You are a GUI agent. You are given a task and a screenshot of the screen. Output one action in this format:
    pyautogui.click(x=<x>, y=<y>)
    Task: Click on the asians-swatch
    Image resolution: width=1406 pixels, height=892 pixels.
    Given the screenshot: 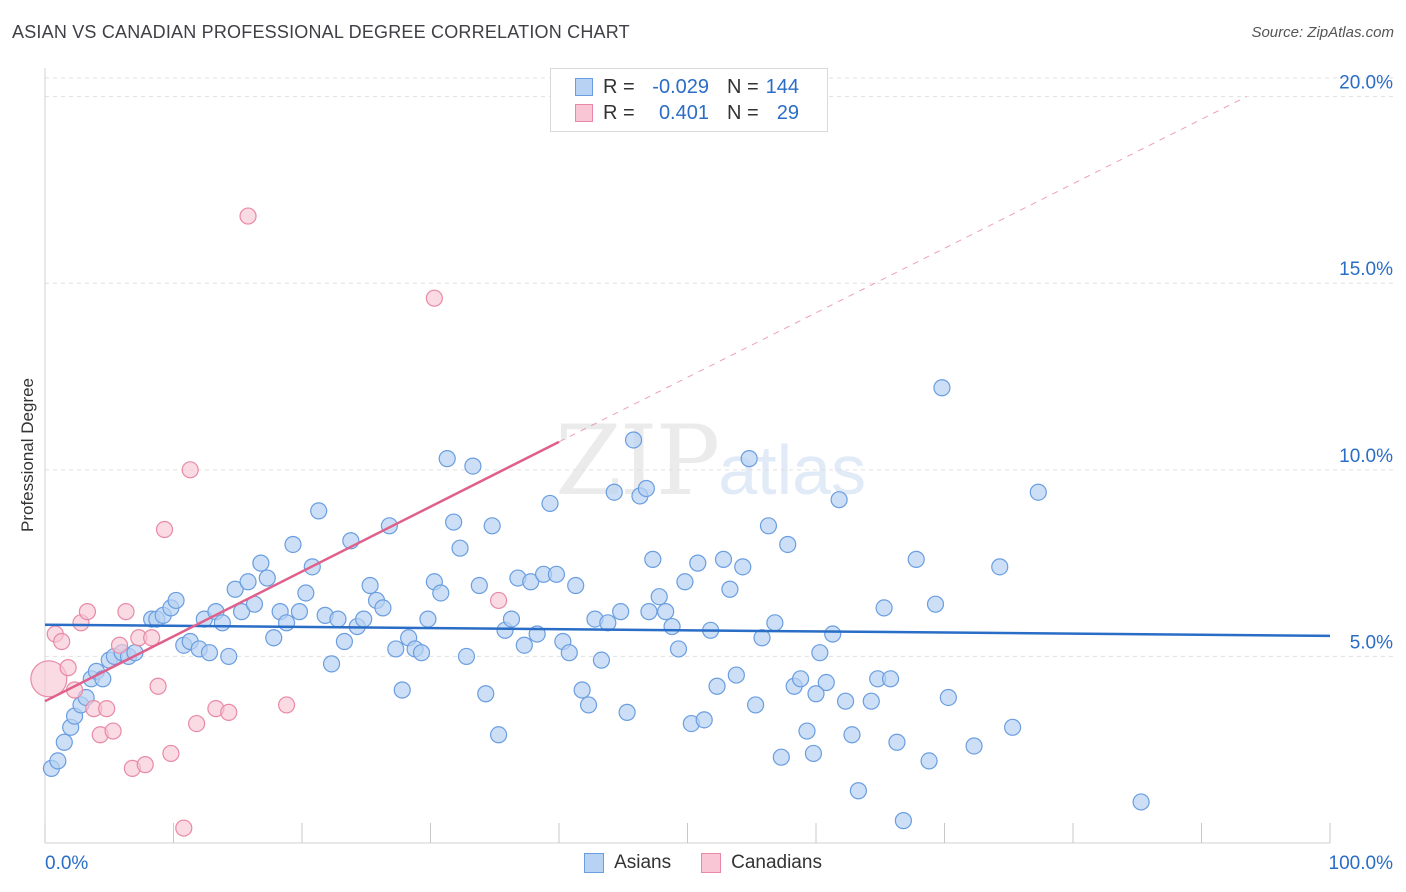 What is the action you would take?
    pyautogui.click(x=584, y=87)
    